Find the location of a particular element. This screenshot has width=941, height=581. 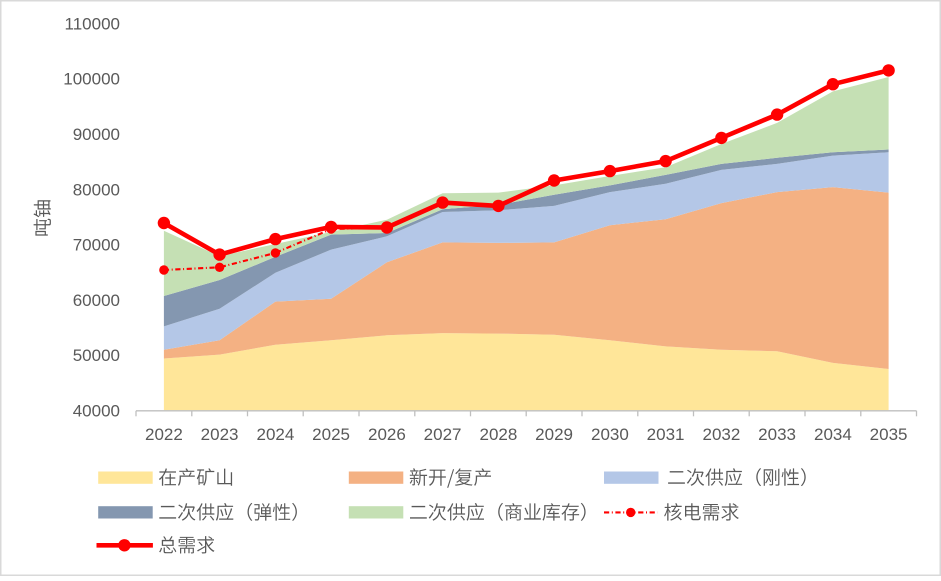

svg-text: 2030 is located at coordinates (610, 434).